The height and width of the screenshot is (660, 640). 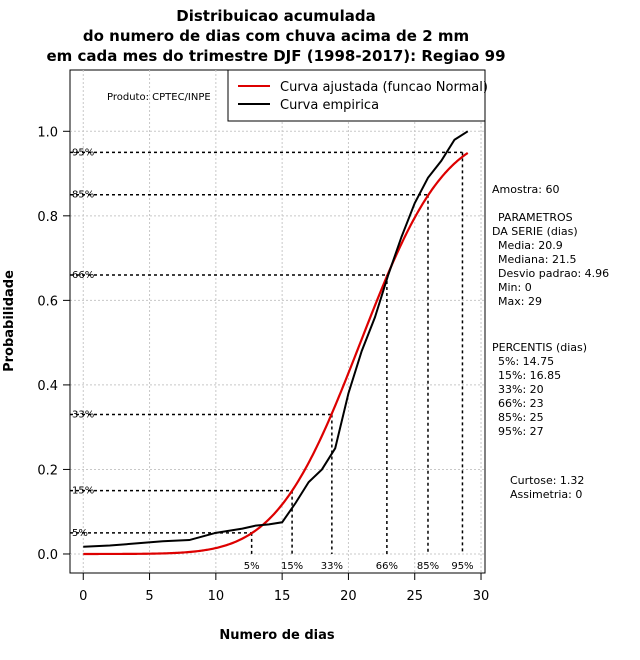 What do you see at coordinates (348, 596) in the screenshot?
I see `x-tick-label: 20` at bounding box center [348, 596].